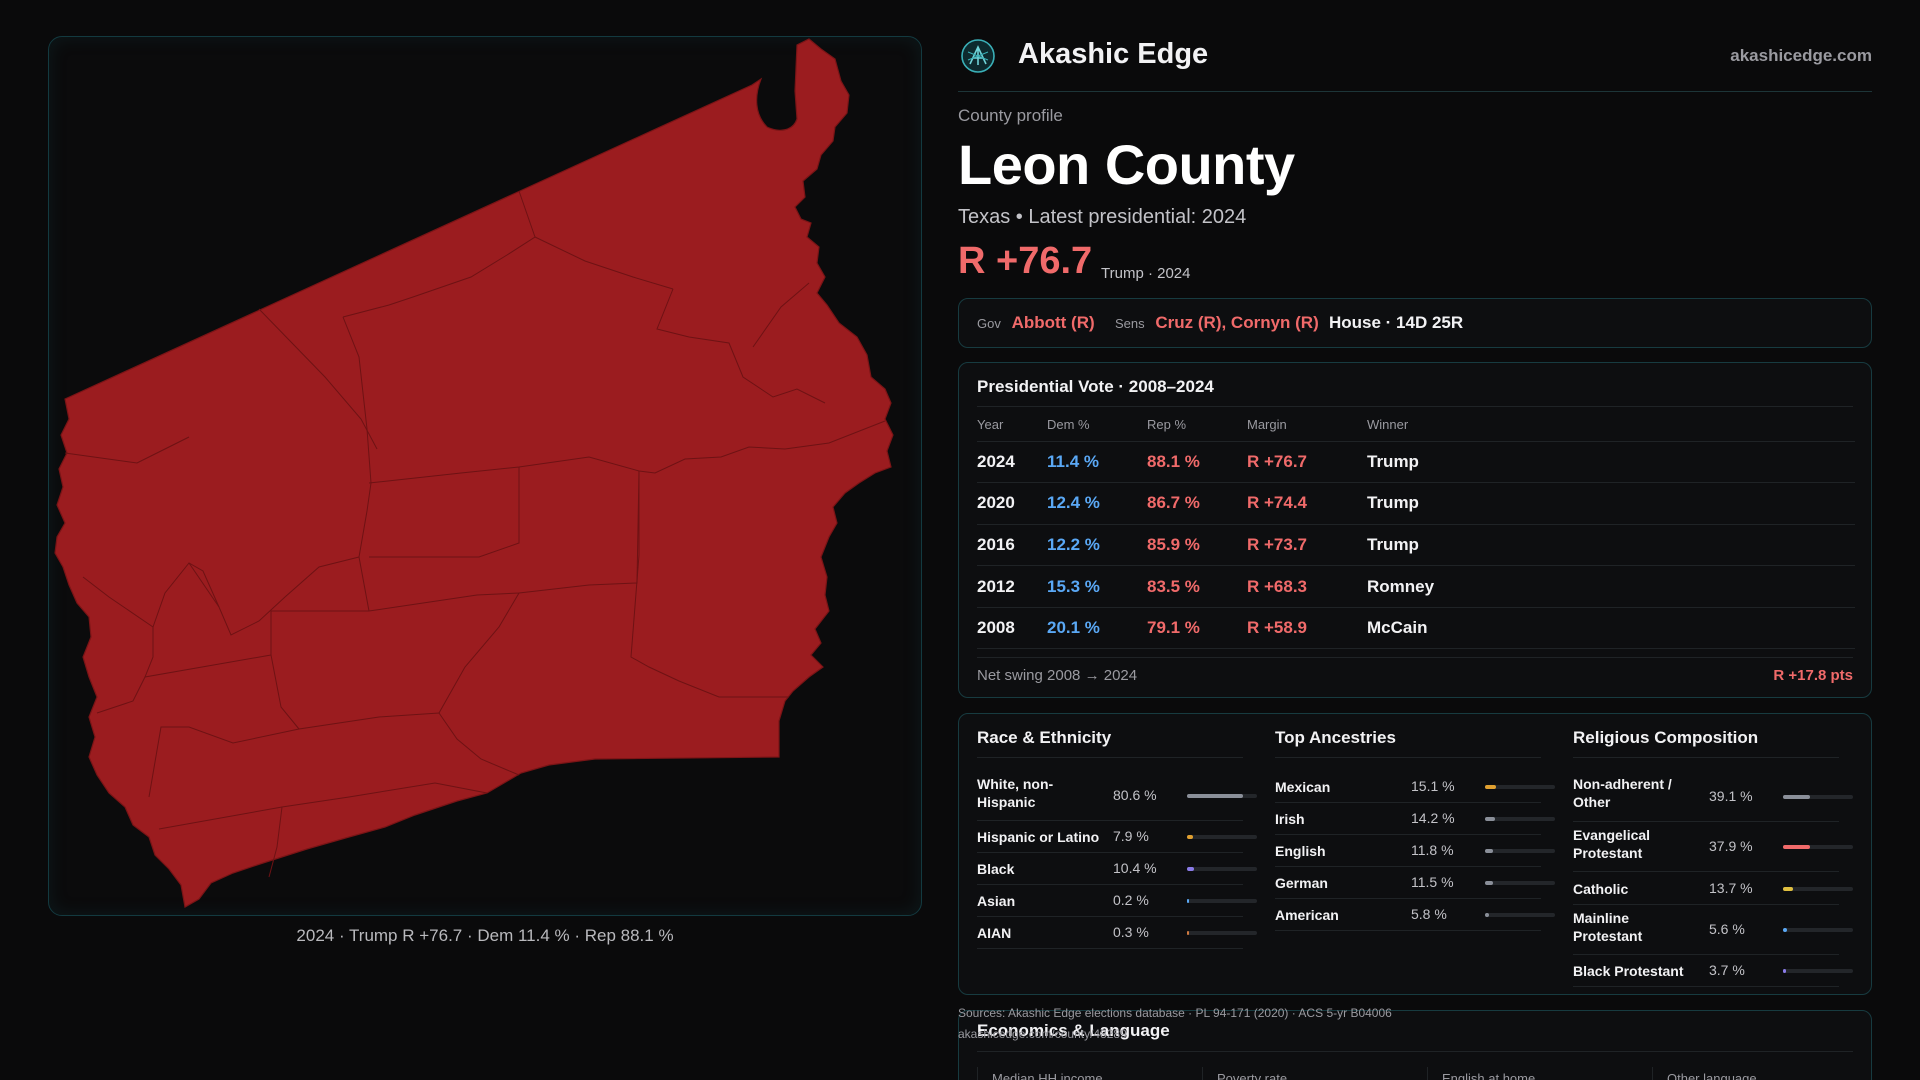 This screenshot has width=1920, height=1080. I want to click on ancestry-row: German 11.5 %, so click(1415, 883).